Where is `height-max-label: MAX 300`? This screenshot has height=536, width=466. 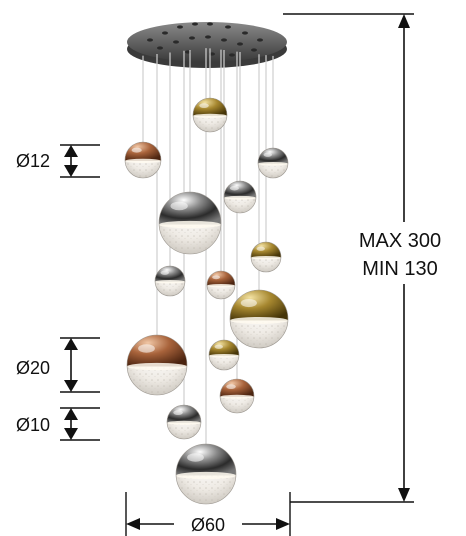
height-max-label: MAX 300 is located at coordinates (400, 241).